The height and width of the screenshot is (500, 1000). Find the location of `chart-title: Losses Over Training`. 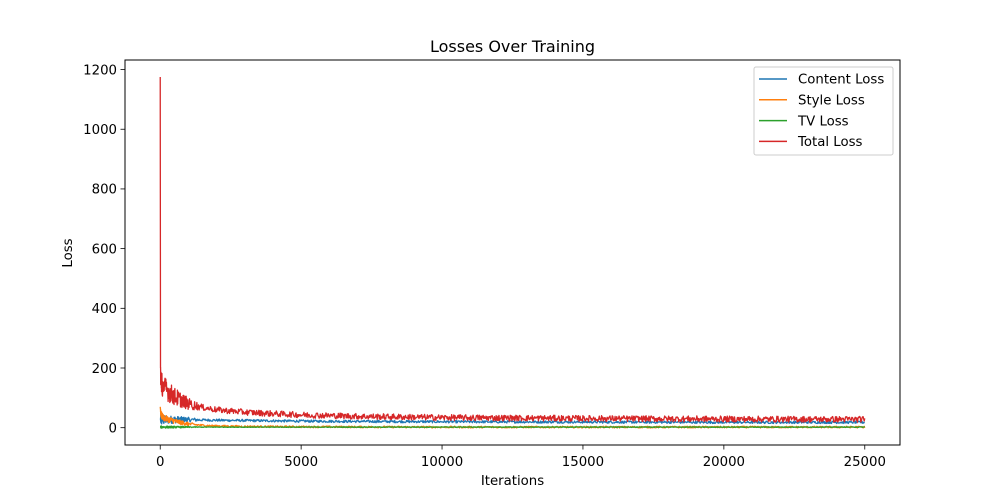

chart-title: Losses Over Training is located at coordinates (512, 46).